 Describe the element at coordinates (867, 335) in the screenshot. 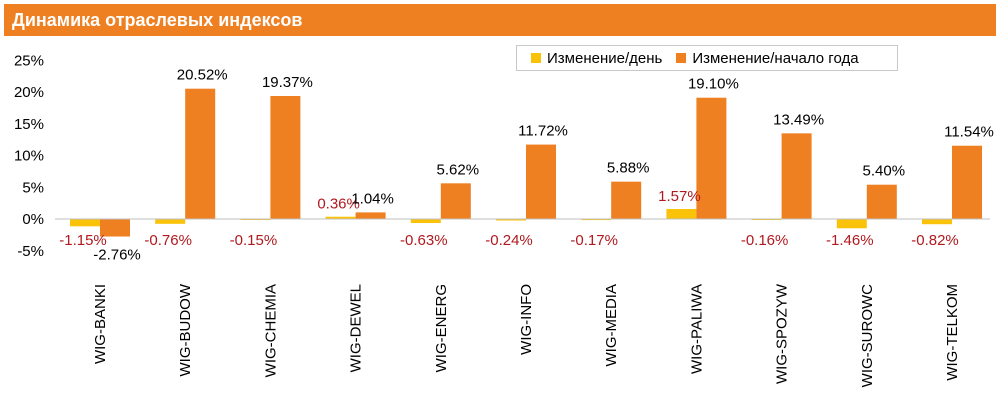

I see `category-label: WIG-SUROWC` at that location.